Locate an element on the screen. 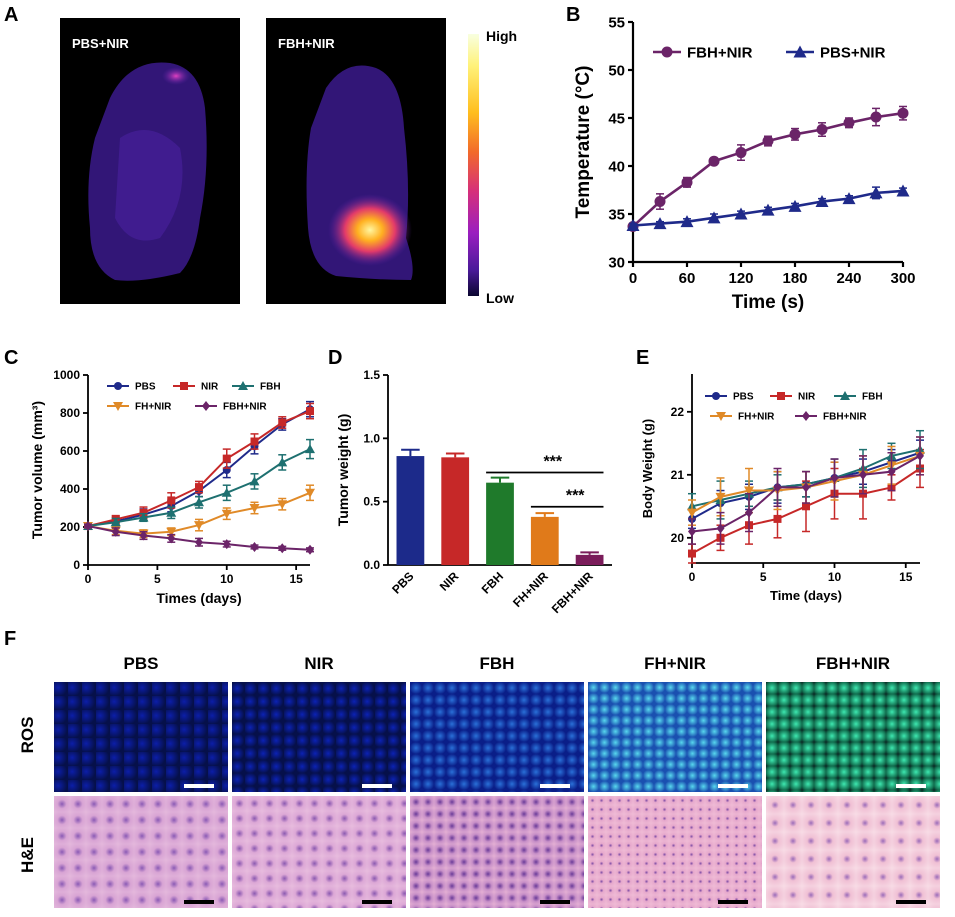 The width and height of the screenshot is (955, 917). legend-label: NIR is located at coordinates (807, 397).